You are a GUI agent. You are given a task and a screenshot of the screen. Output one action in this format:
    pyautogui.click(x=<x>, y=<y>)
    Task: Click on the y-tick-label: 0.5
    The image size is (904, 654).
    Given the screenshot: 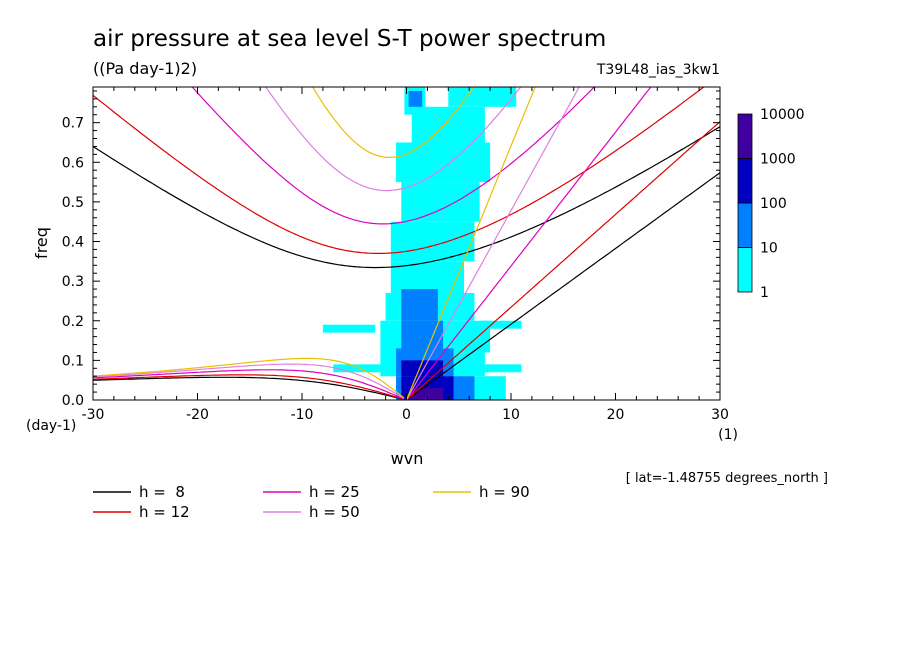 What is the action you would take?
    pyautogui.click(x=73, y=203)
    